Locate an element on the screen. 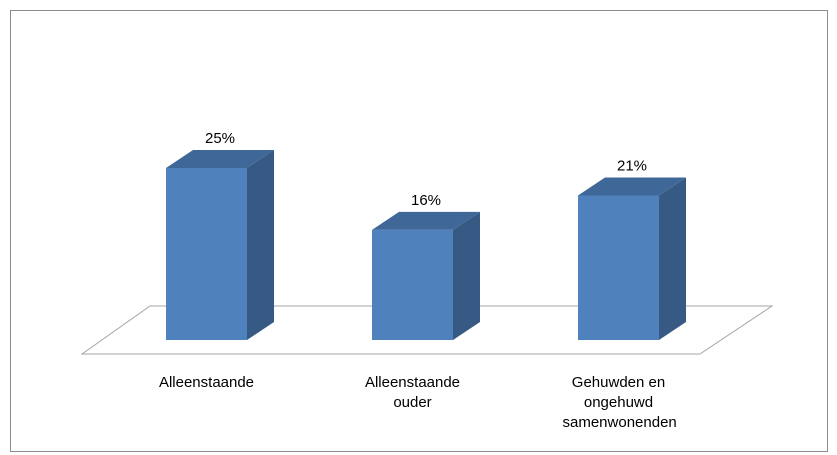  data-label: 16% is located at coordinates (426, 200).